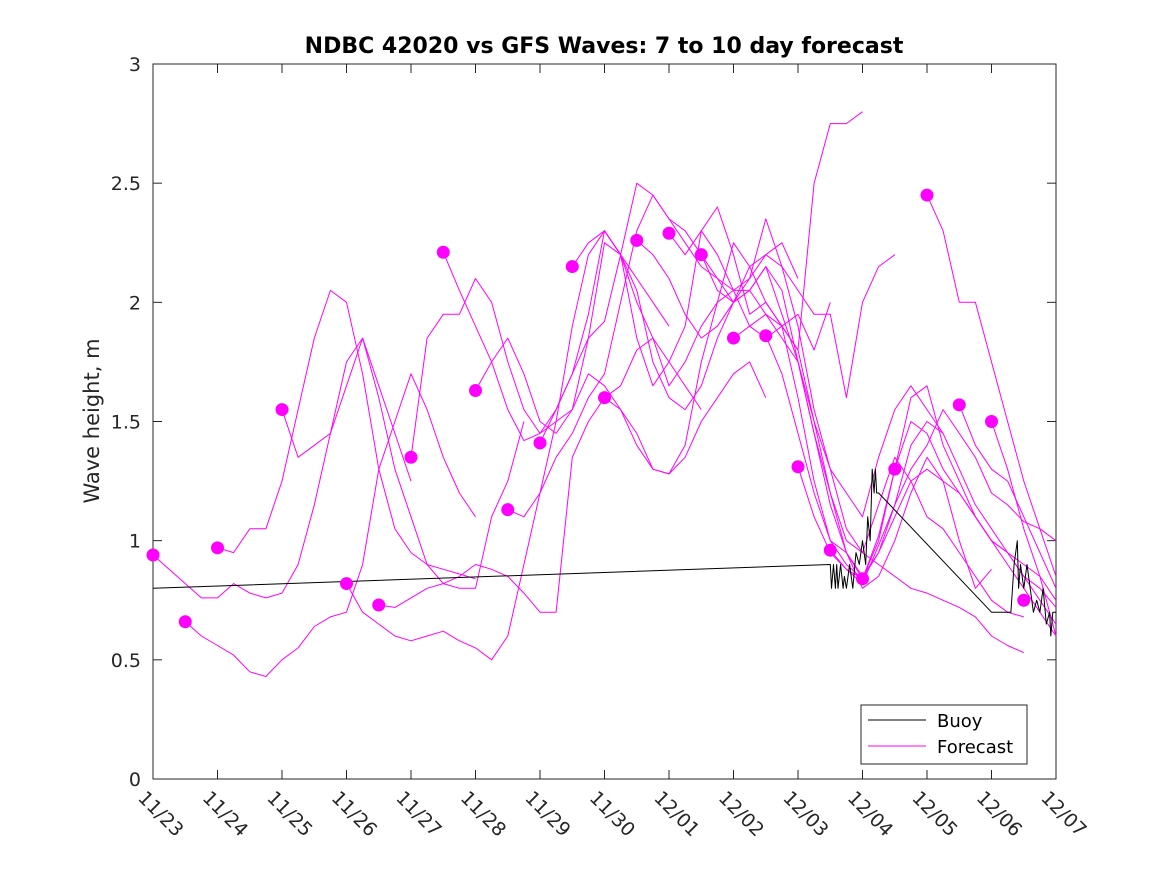  What do you see at coordinates (135, 65) in the screenshot?
I see `y-tick-label: 3` at bounding box center [135, 65].